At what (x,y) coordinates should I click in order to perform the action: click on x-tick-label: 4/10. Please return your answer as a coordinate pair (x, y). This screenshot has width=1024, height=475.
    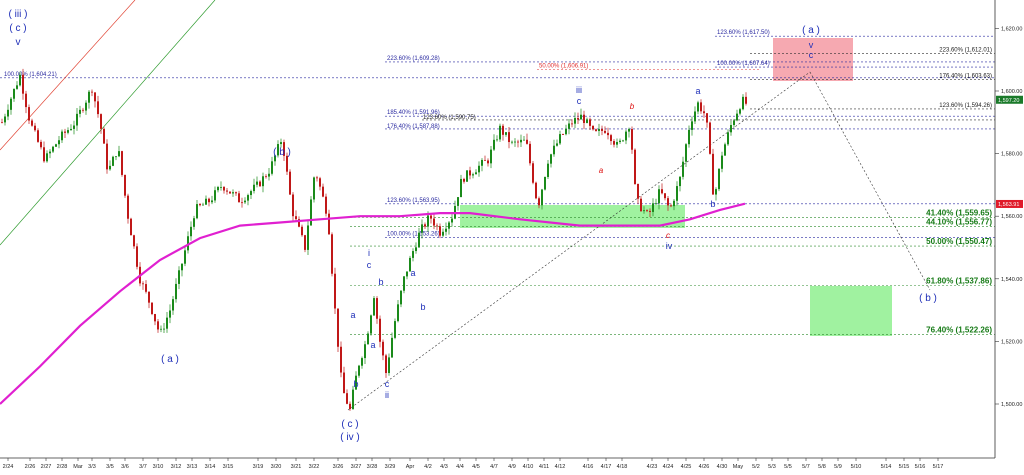
    Looking at the image, I should click on (528, 467).